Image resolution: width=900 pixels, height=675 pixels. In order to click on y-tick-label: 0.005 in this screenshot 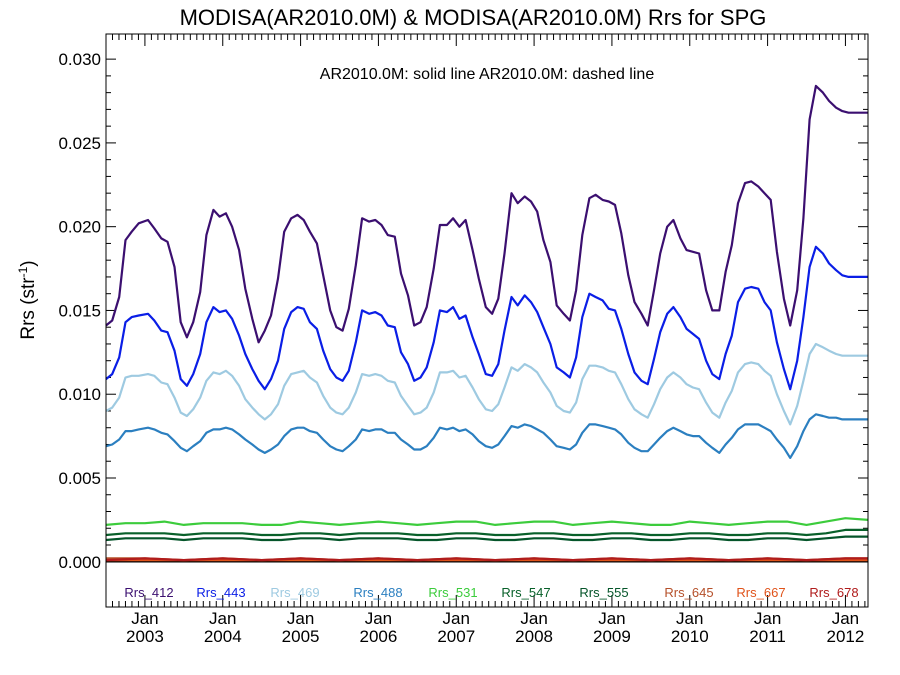, I will do `click(79, 478)`.